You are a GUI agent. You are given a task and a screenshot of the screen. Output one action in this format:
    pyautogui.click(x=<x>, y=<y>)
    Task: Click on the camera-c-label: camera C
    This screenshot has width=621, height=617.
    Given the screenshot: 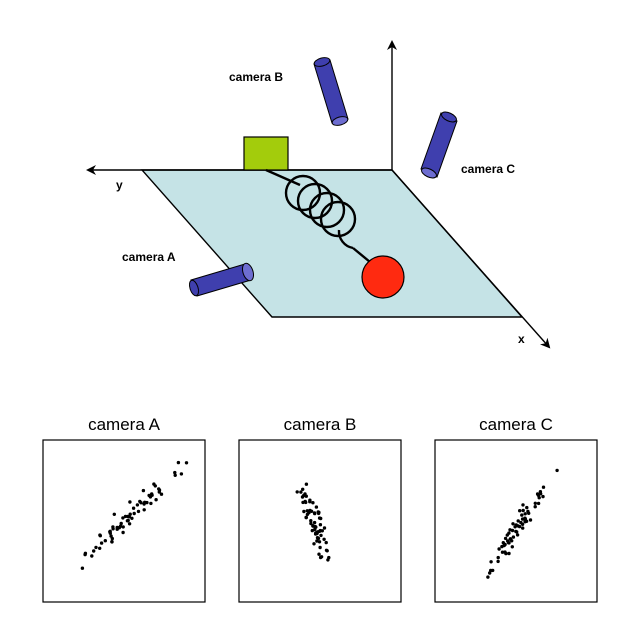 What is the action you would take?
    pyautogui.click(x=488, y=169)
    